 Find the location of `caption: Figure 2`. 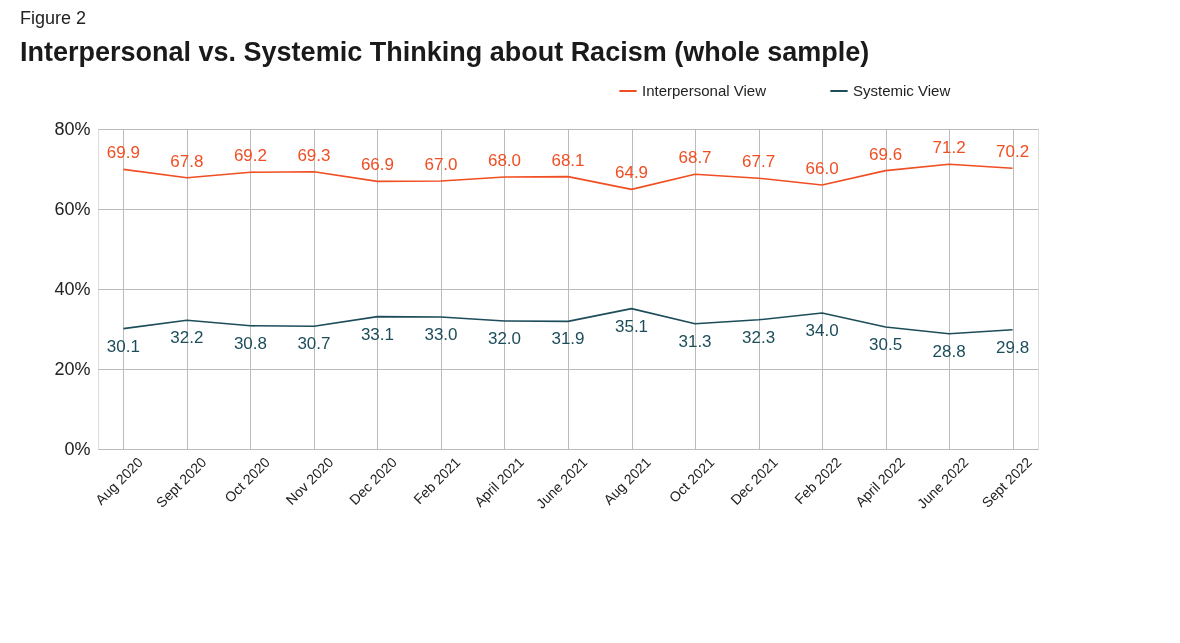

caption: Figure 2 is located at coordinates (53, 18).